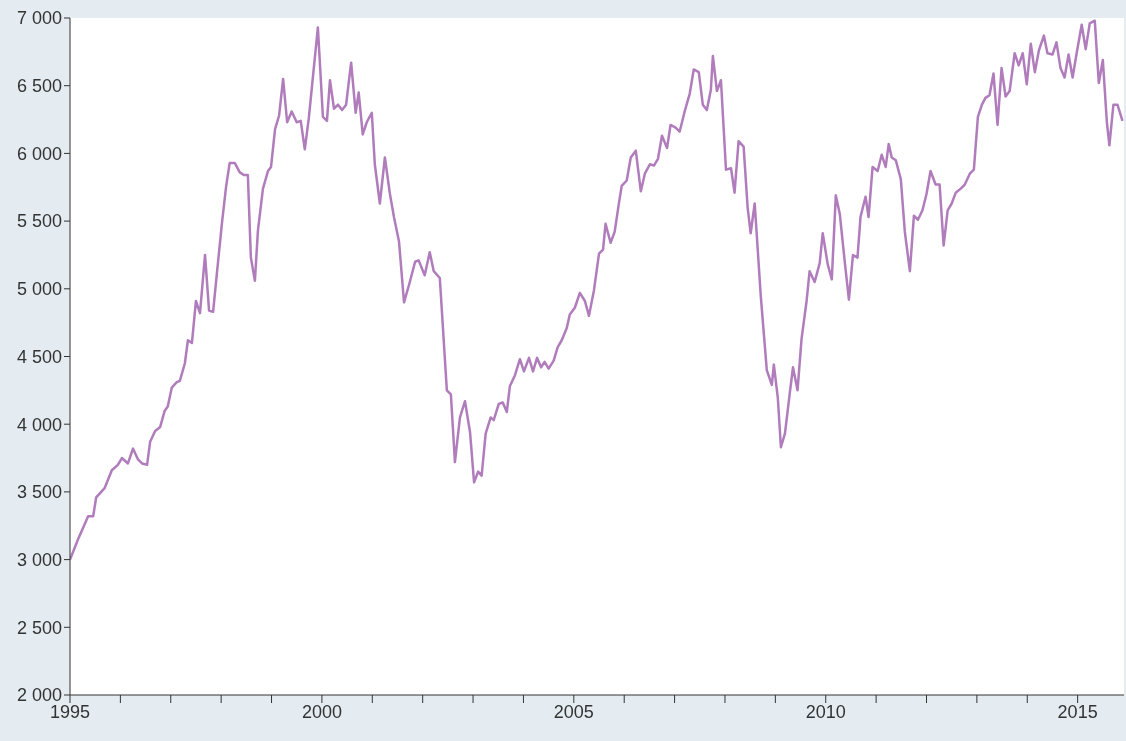 This screenshot has height=741, width=1126. Describe the element at coordinates (39, 221) in the screenshot. I see `y-tick-label: 5 500` at that location.